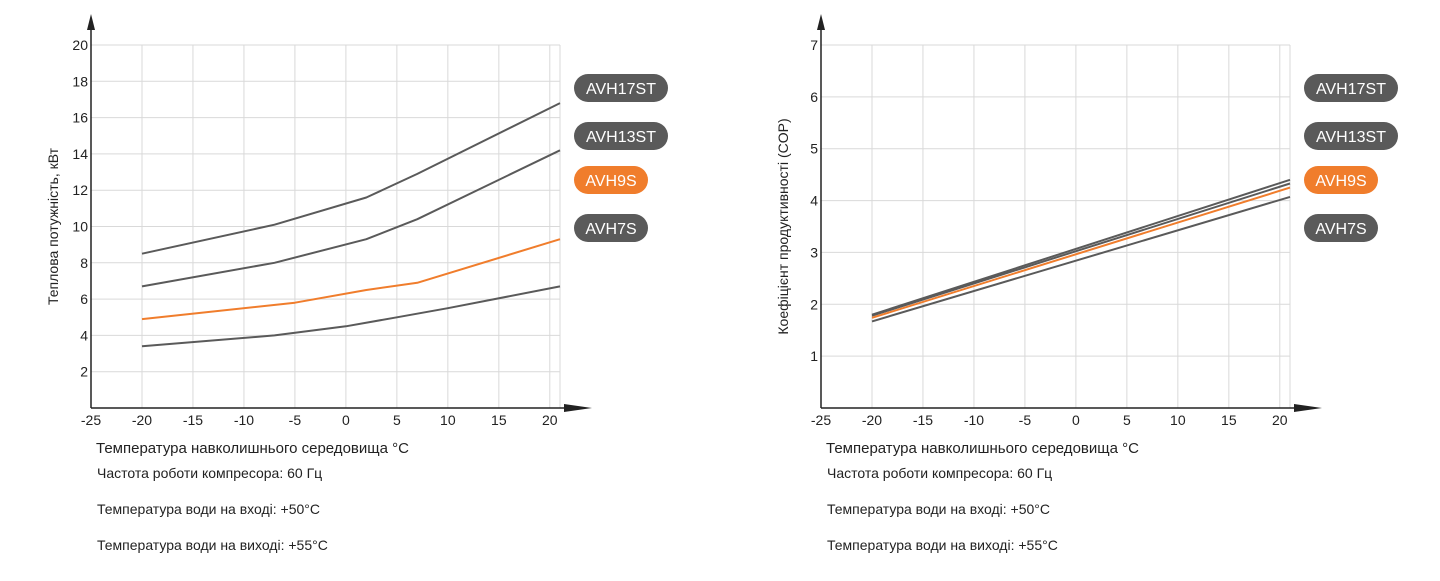  Describe the element at coordinates (53, 226) in the screenshot. I see `y-axis-title: Теплова потужність, кВт` at that location.